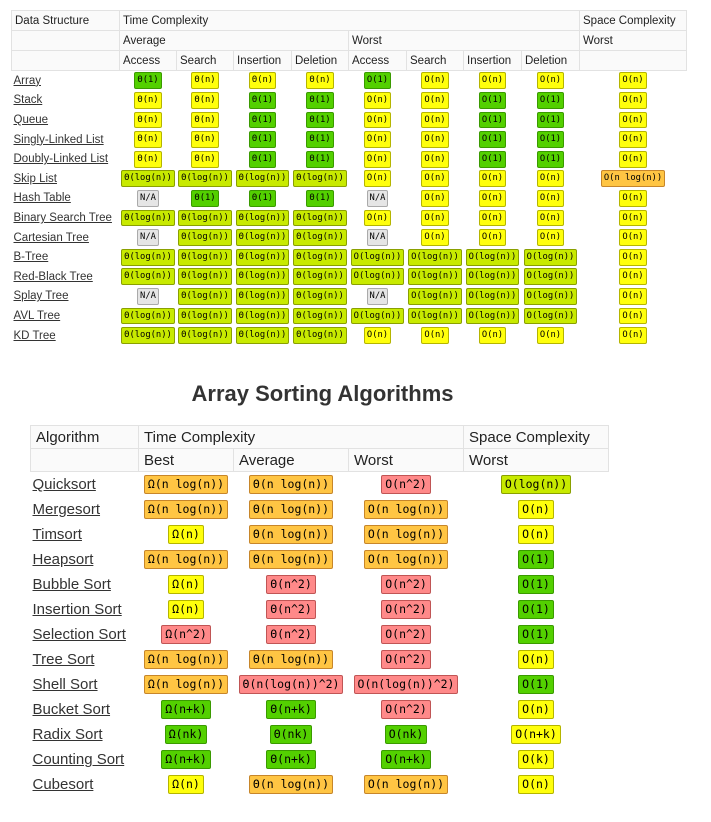 This screenshot has width=711, height=822. I want to click on link-stack: Stack, so click(28, 100).